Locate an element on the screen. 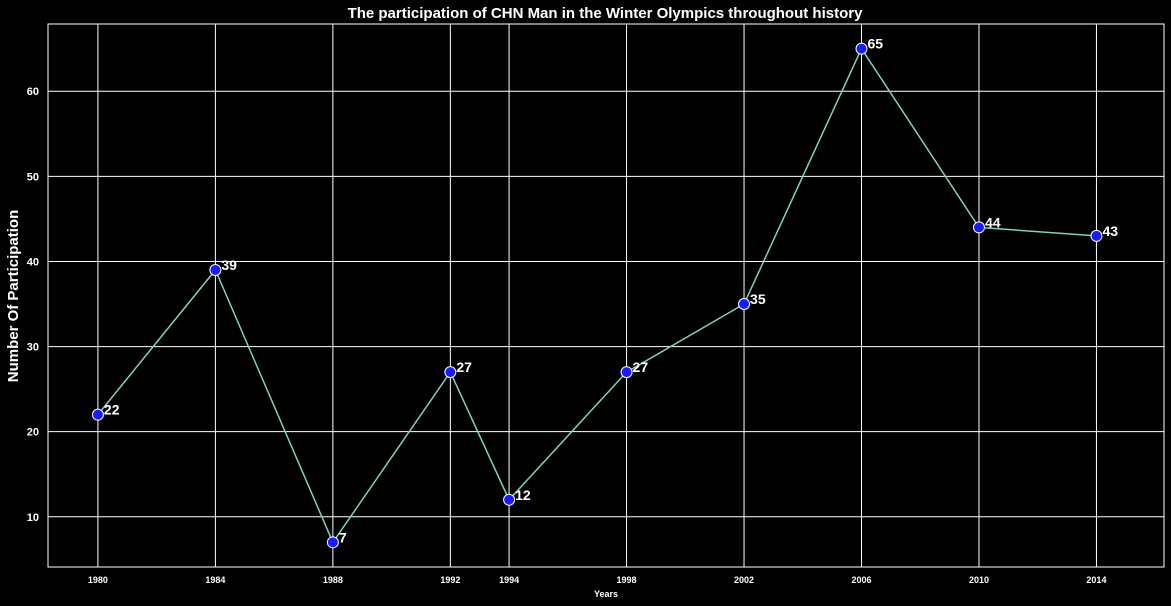  x-tick-label: 1984 is located at coordinates (215, 580).